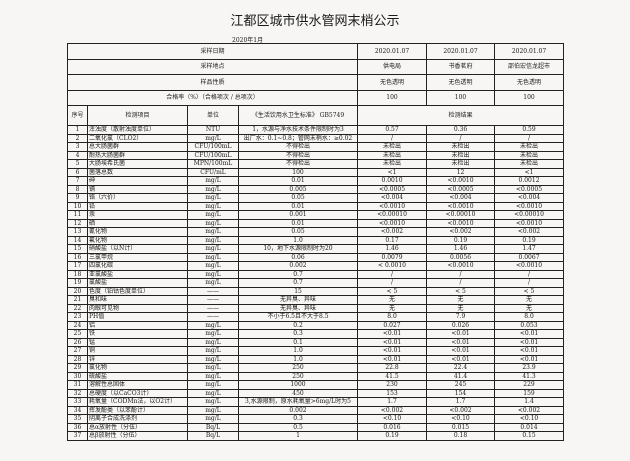 The image size is (630, 461). Describe the element at coordinates (461, 419) in the screenshot. I see `row-result-2: <0.10` at that location.